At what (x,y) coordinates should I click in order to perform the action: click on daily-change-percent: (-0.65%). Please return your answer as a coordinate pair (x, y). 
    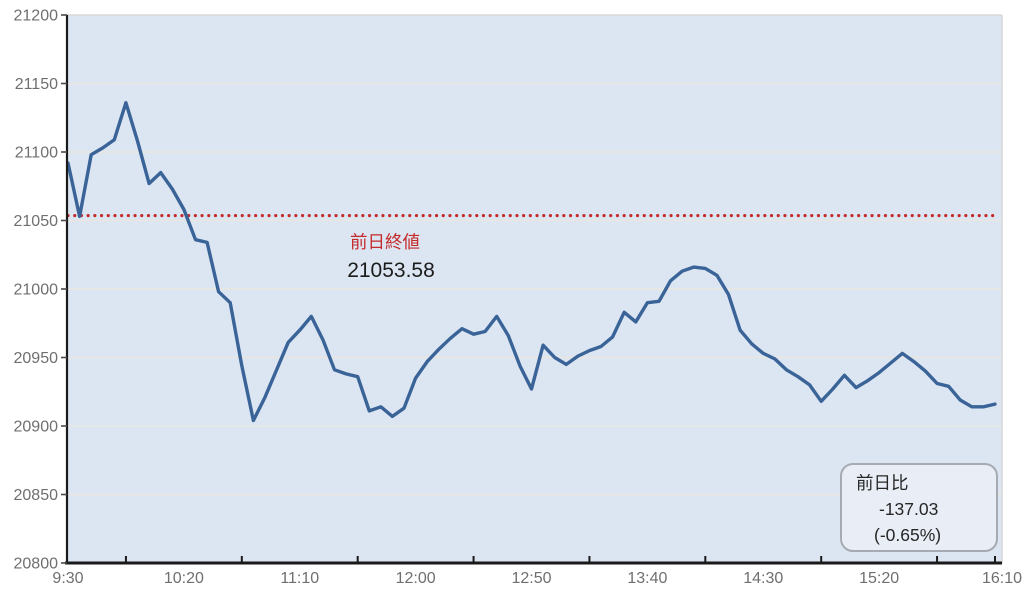
    Looking at the image, I should click on (908, 535).